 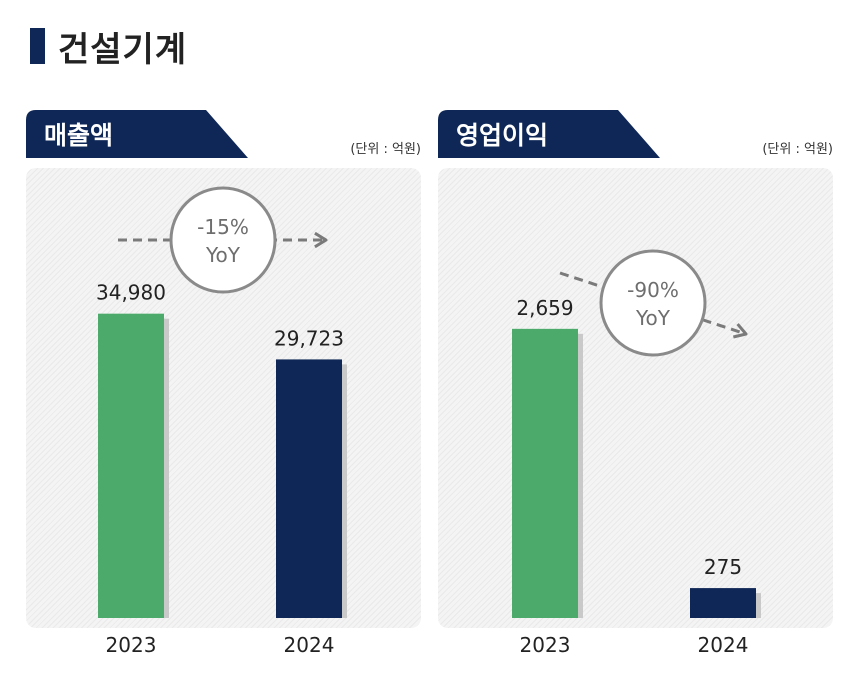 I want to click on revenue-tab-label: 매출액, so click(x=79, y=135).